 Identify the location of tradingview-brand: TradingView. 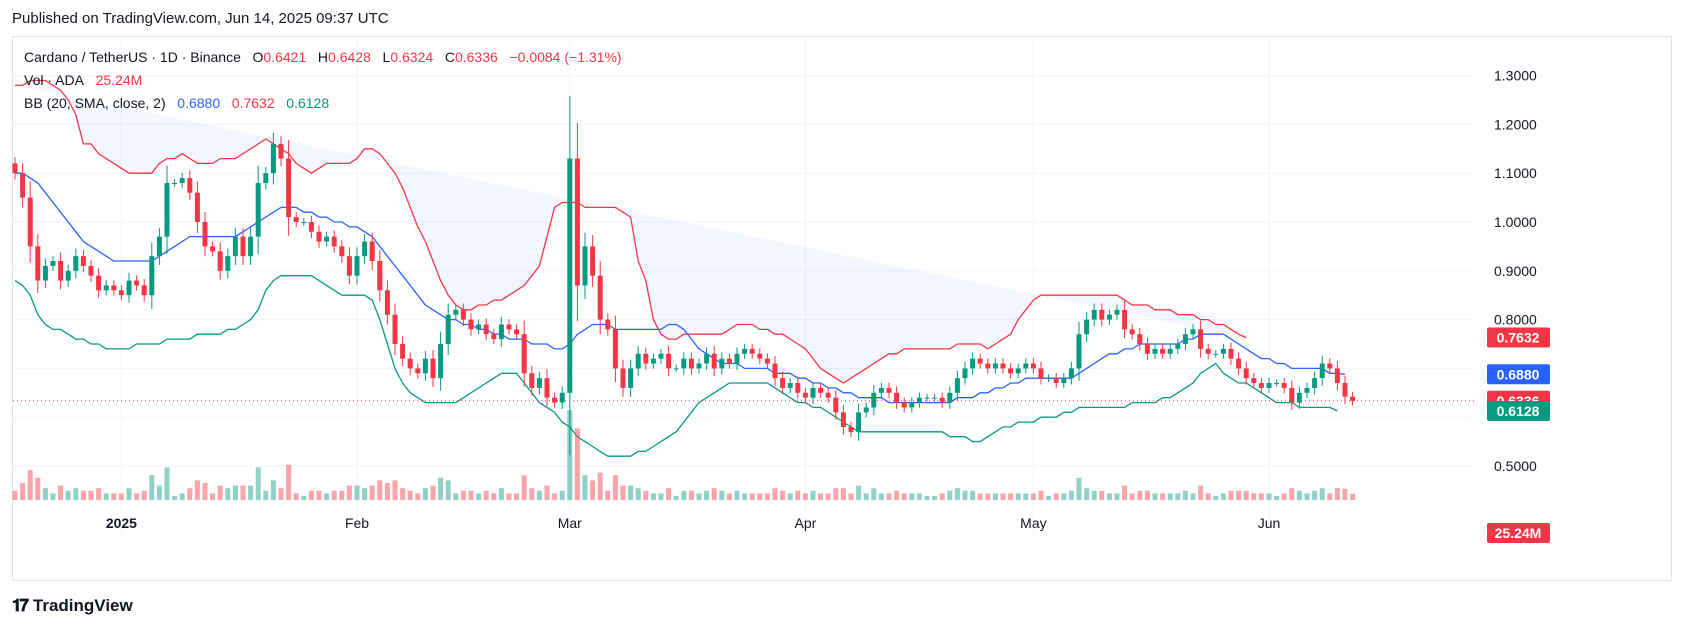
(82, 605).